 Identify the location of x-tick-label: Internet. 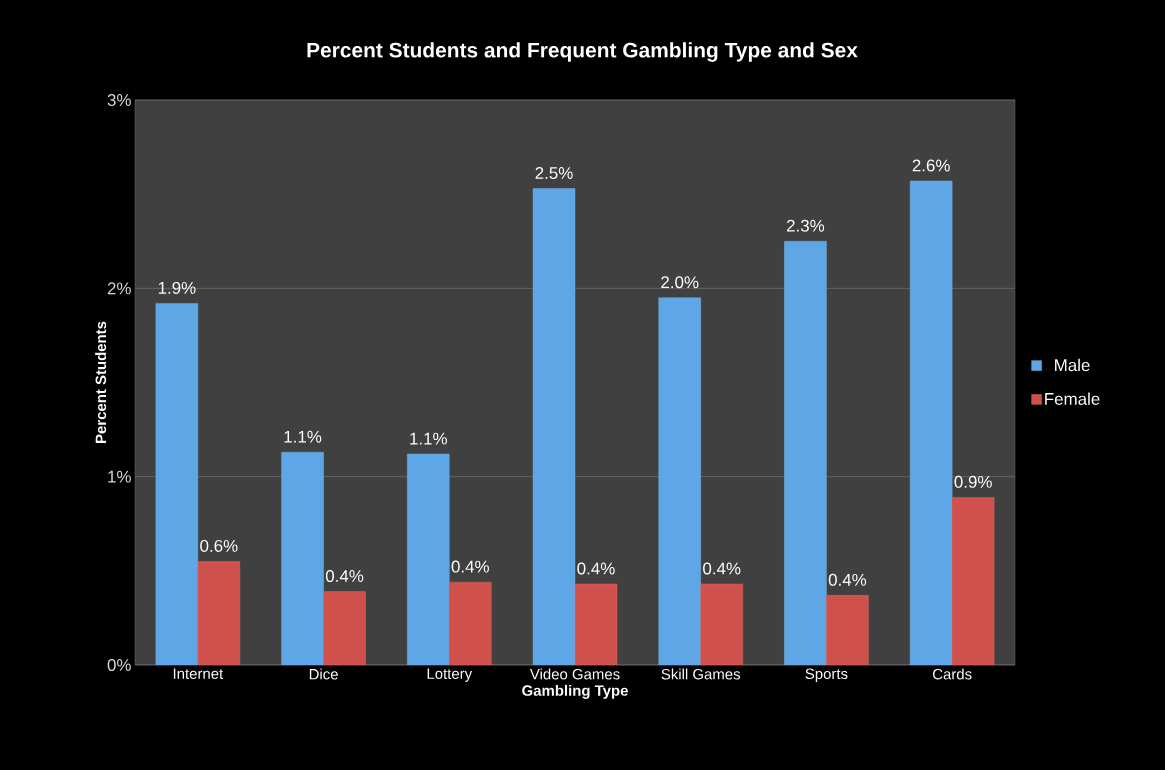
(198, 673).